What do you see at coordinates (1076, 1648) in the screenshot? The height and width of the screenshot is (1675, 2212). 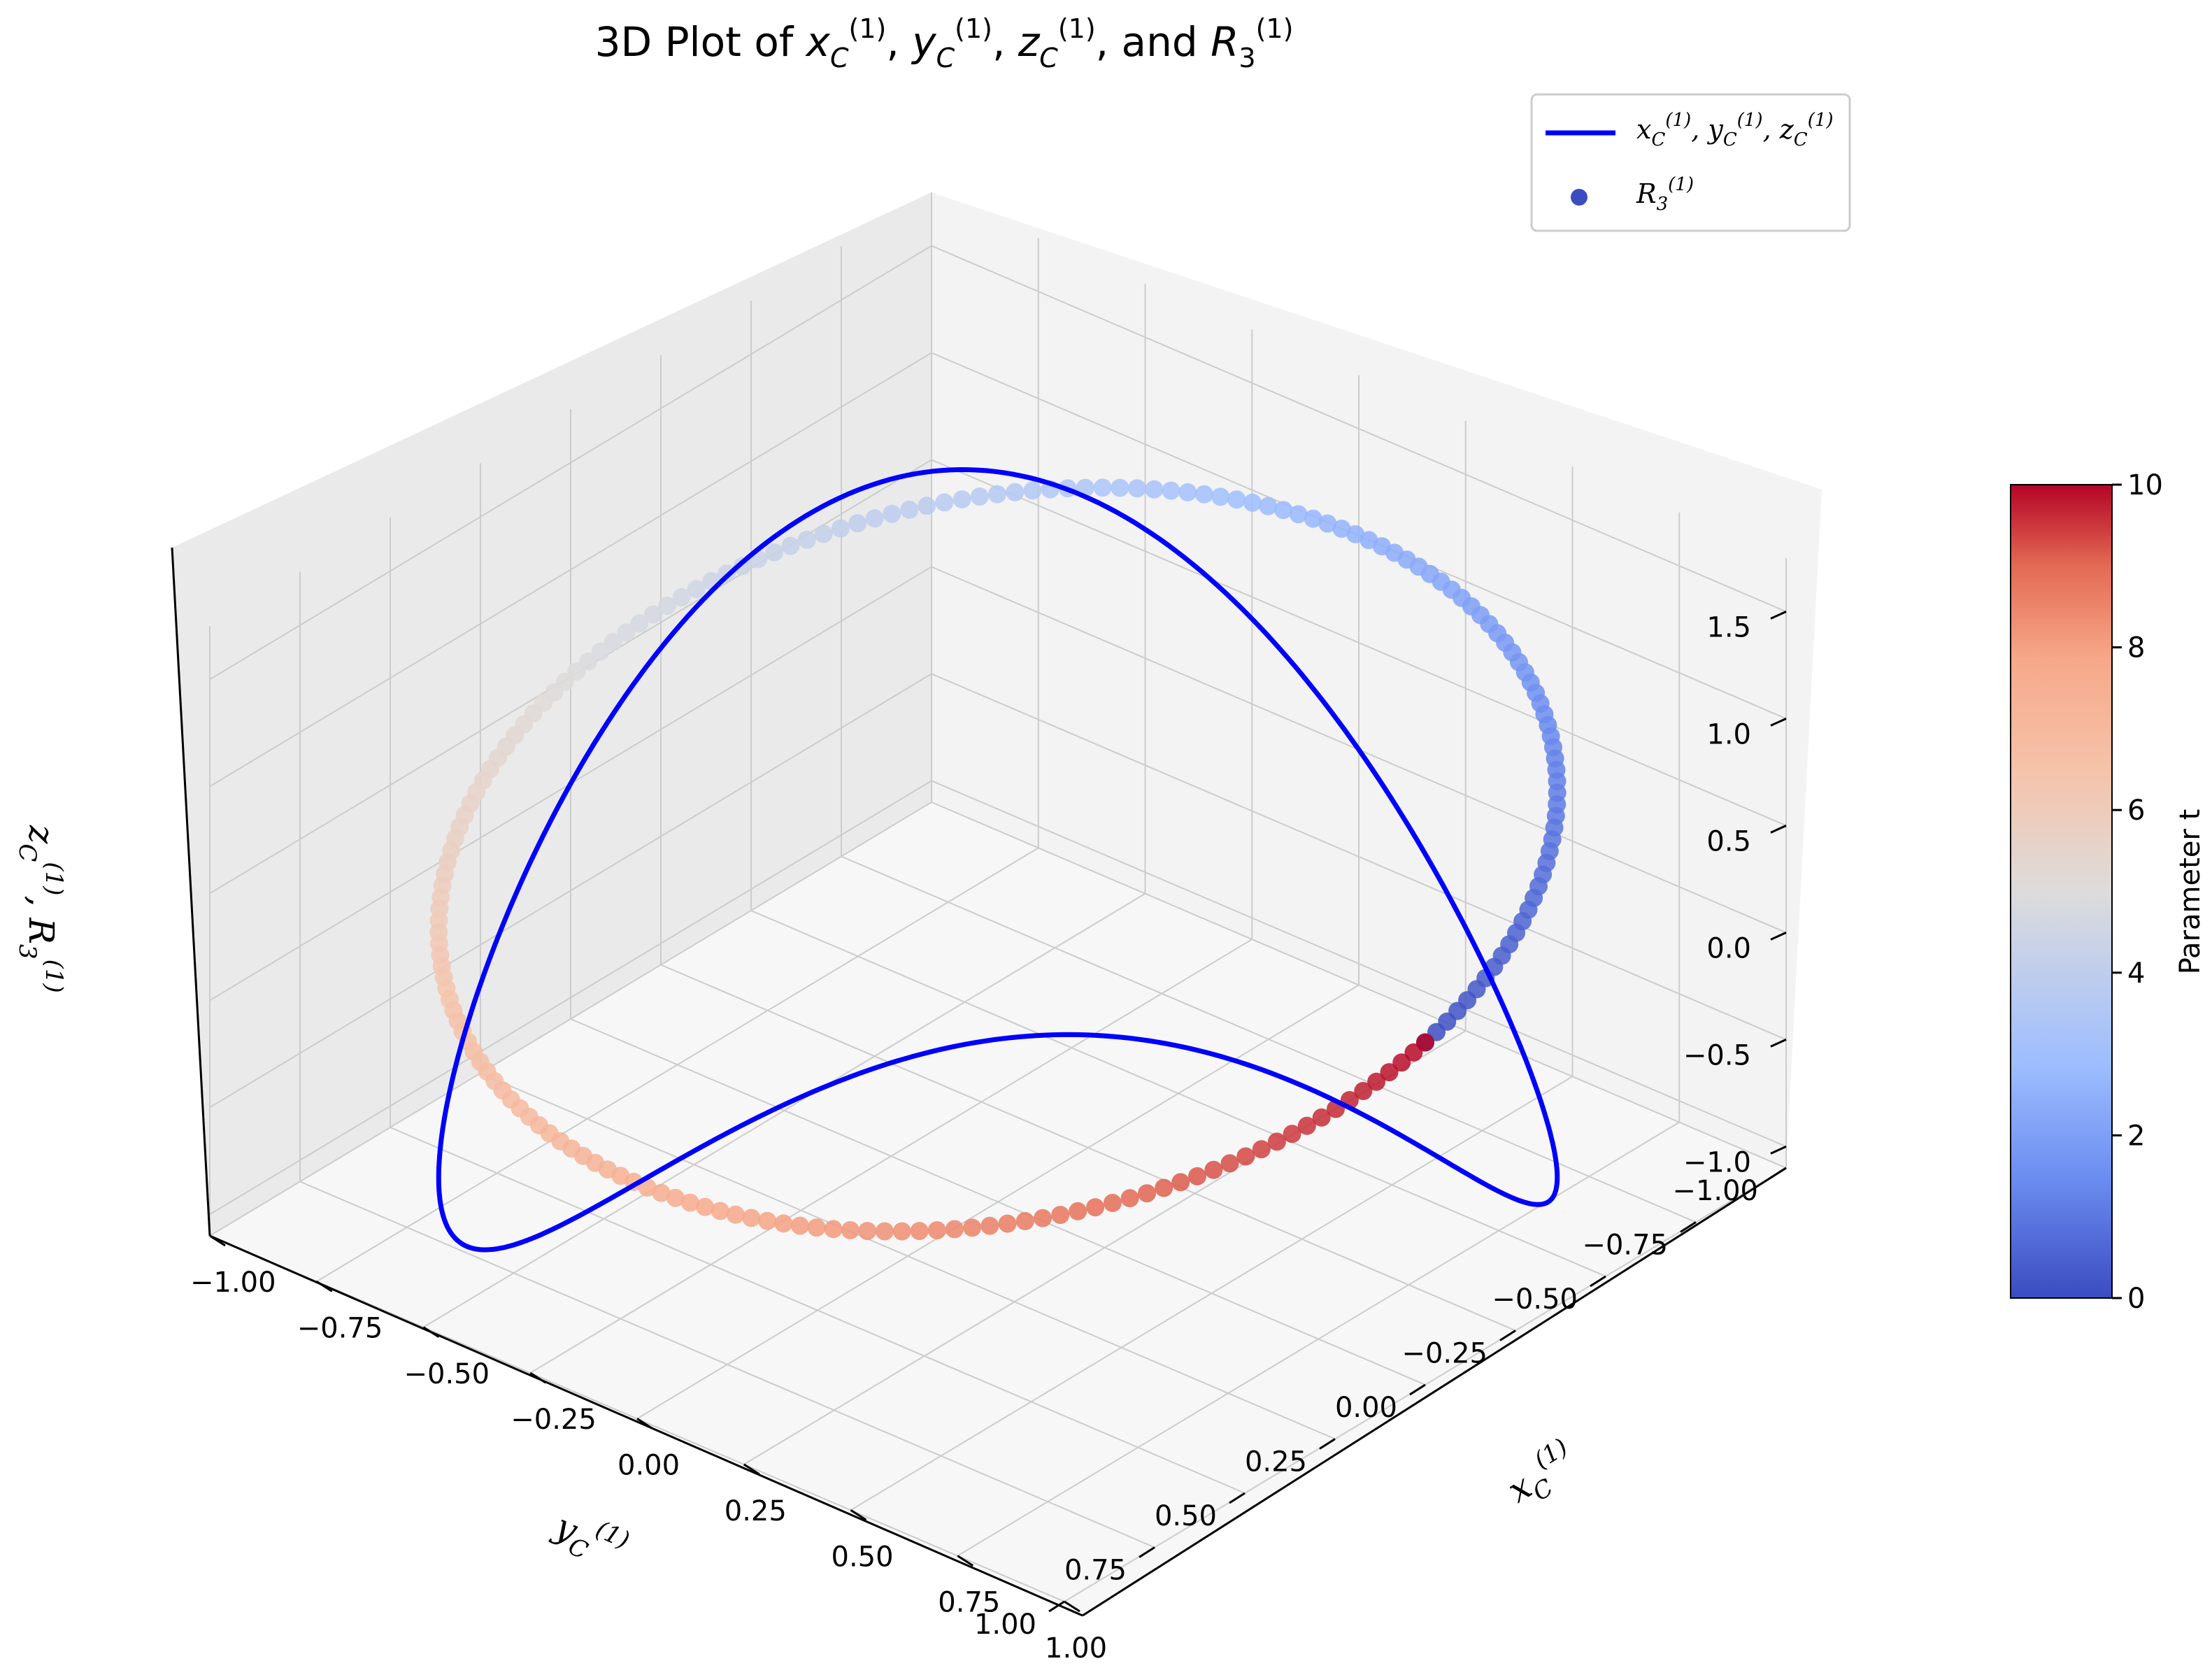 I see `x-tick-label: 1.00` at bounding box center [1076, 1648].